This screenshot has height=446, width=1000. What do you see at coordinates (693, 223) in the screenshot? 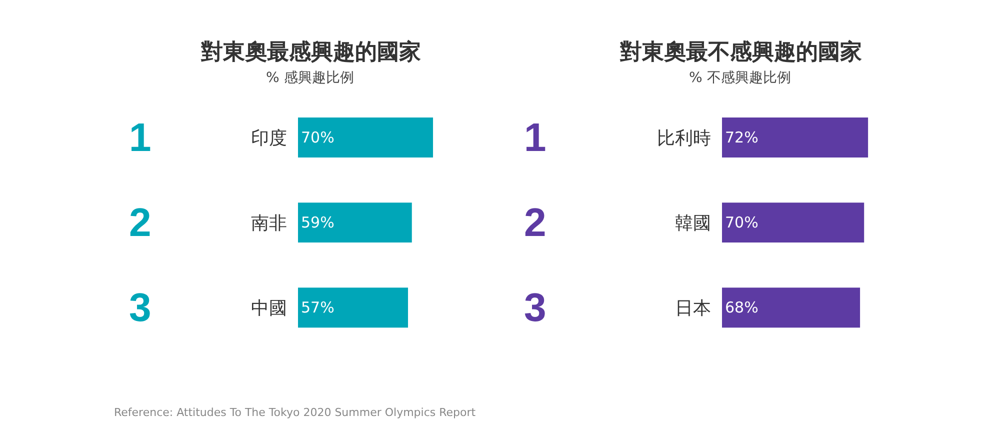
I see `y-tick-label: 韓國` at bounding box center [693, 223].